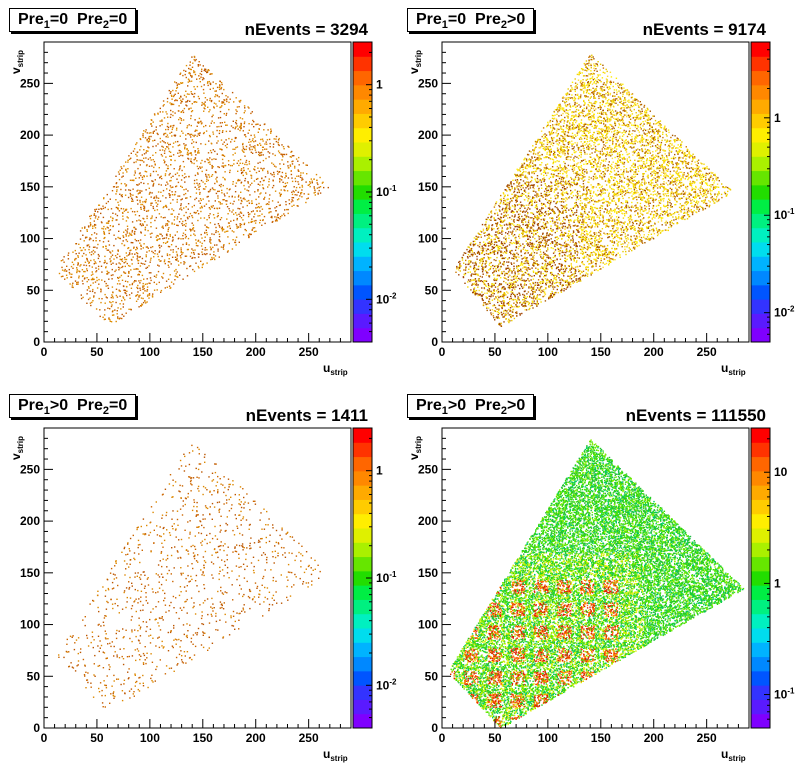  What do you see at coordinates (772, 578) in the screenshot?
I see `colorbar: 10 1 10⁻¹` at bounding box center [772, 578].